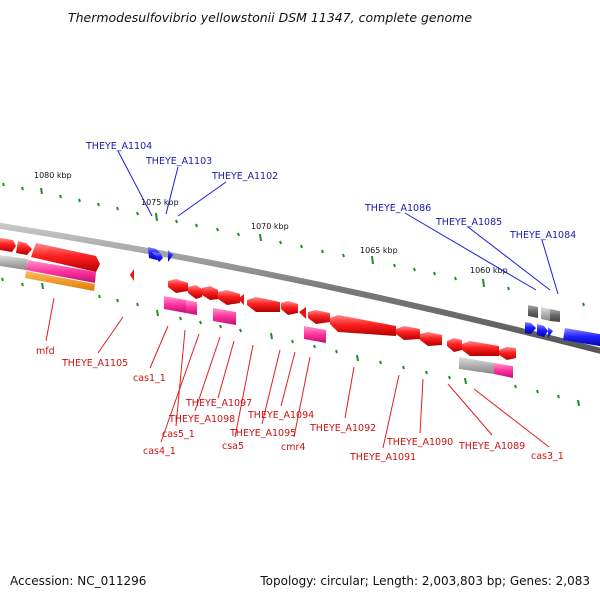  I want to click on right-cluster-genes, so click(562, 326).